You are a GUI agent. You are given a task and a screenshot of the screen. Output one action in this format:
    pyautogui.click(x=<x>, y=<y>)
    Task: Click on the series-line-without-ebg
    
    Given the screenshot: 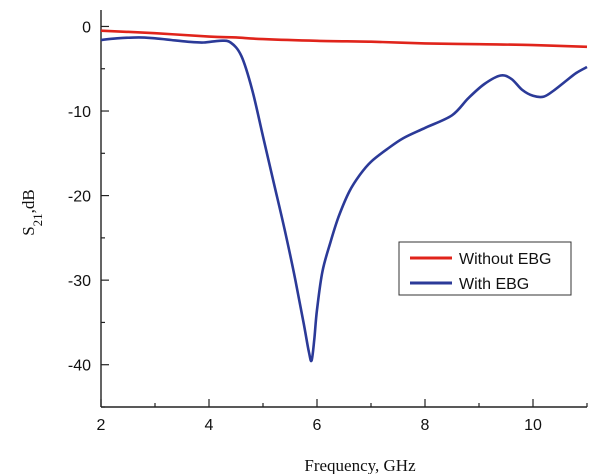 What is the action you would take?
    pyautogui.click(x=344, y=39)
    